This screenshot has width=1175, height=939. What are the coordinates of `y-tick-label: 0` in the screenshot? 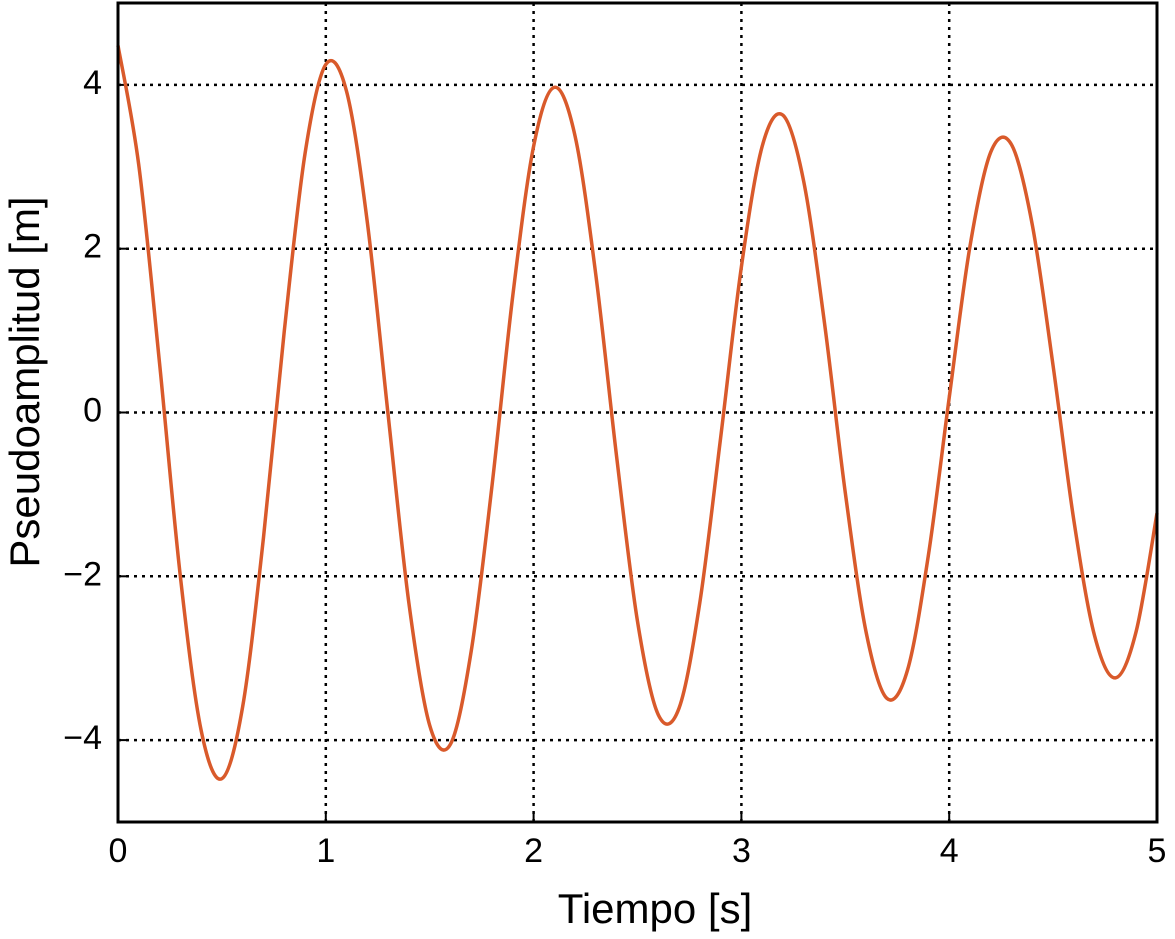 It's located at (92, 410).